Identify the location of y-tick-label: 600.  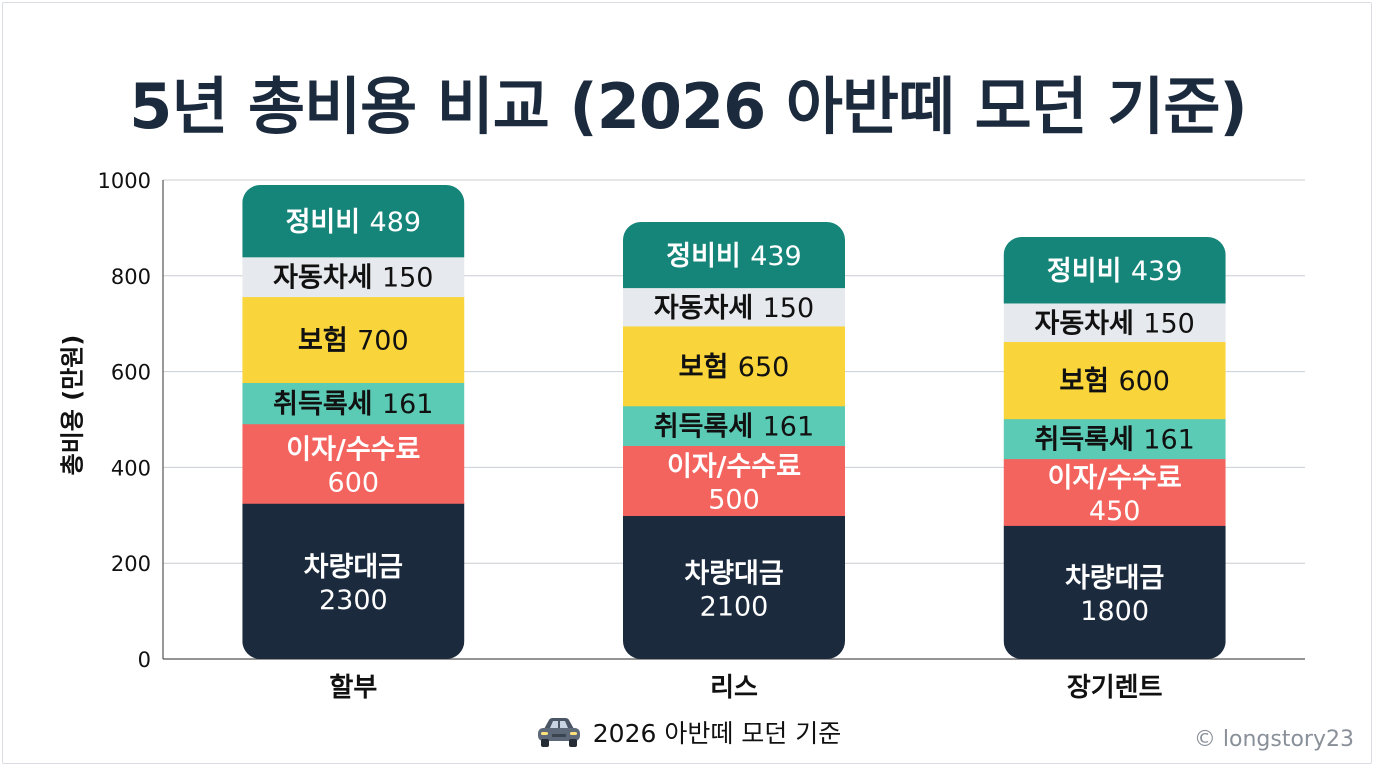
(131, 373).